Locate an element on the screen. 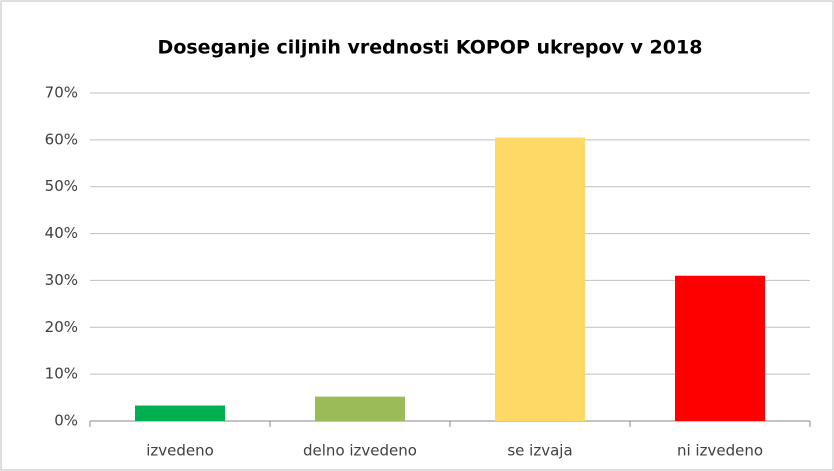 This screenshot has width=834, height=471. y-tick-label: 40% is located at coordinates (61, 233).